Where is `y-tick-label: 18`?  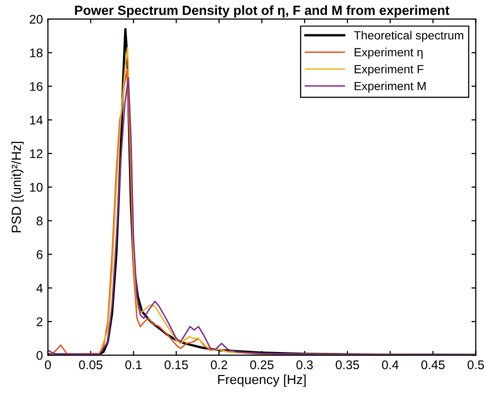 y-tick-label: 18 is located at coordinates (36, 53).